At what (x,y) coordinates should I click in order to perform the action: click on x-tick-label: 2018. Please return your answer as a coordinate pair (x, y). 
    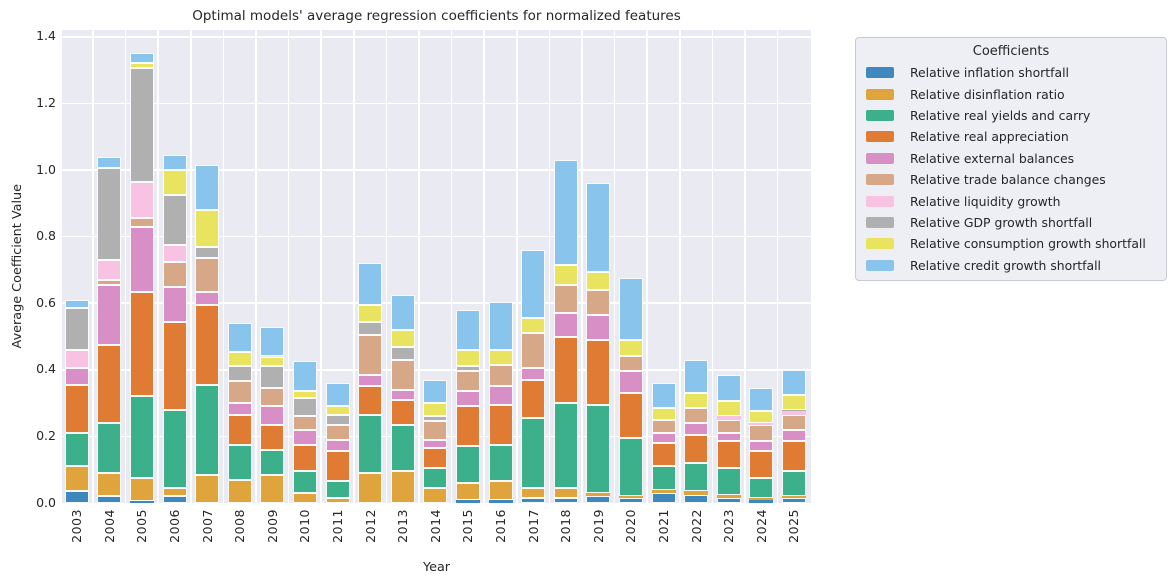
    Looking at the image, I should click on (566, 526).